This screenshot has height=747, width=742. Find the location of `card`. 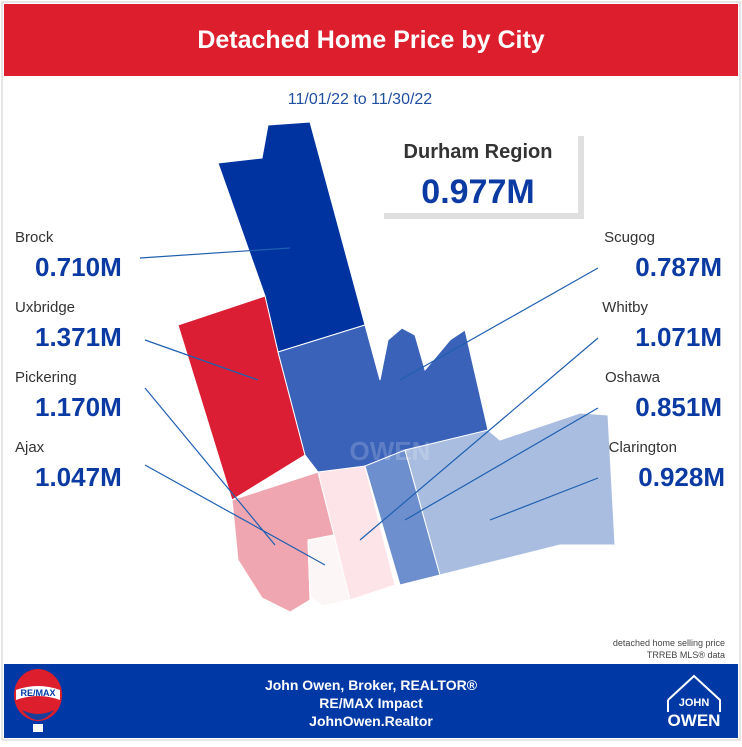

card is located at coordinates (478, 171).